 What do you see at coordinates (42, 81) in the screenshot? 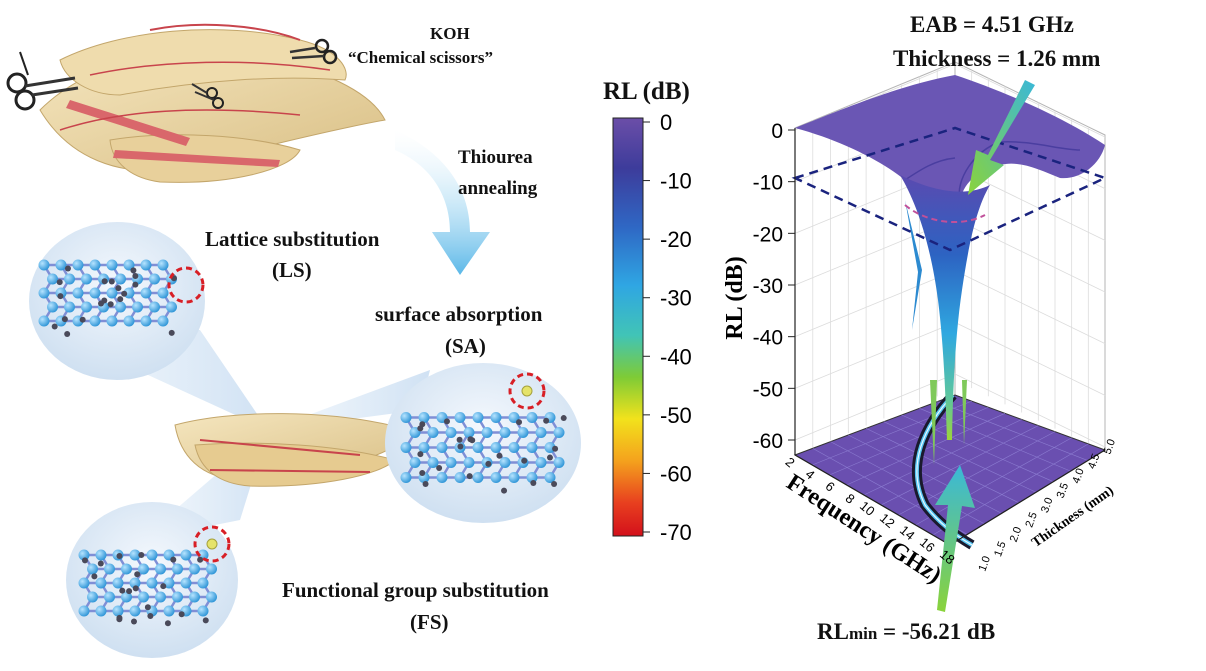
I see `scissors-icon` at bounding box center [42, 81].